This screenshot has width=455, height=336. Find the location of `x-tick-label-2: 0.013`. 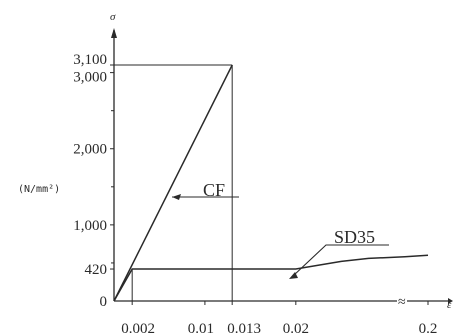

x-tick-label-2: 0.013 is located at coordinates (244, 328).